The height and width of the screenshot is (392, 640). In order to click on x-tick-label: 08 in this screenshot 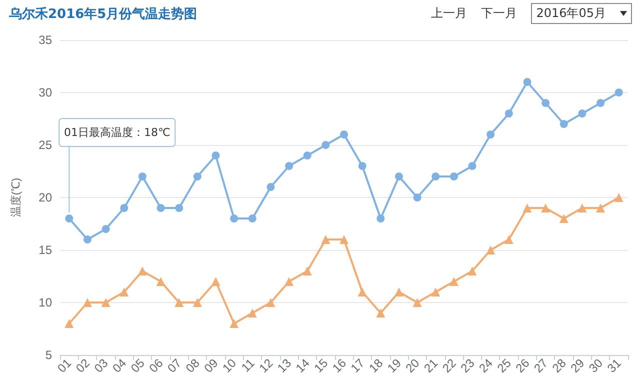, I will do `click(193, 366)`.